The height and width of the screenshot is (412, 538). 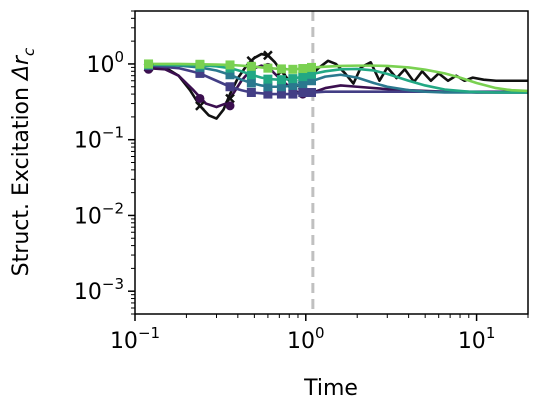 What do you see at coordinates (99, 214) in the screenshot?
I see `y-tick-label-2: 10⁻²` at bounding box center [99, 214].